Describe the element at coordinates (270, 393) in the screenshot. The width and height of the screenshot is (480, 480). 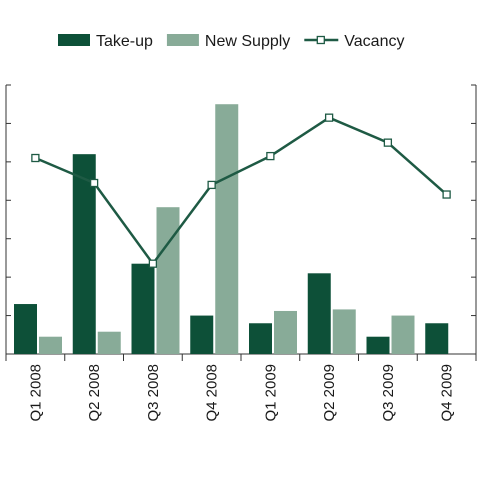
I see `x-tick-label: Q1 2009` at that location.